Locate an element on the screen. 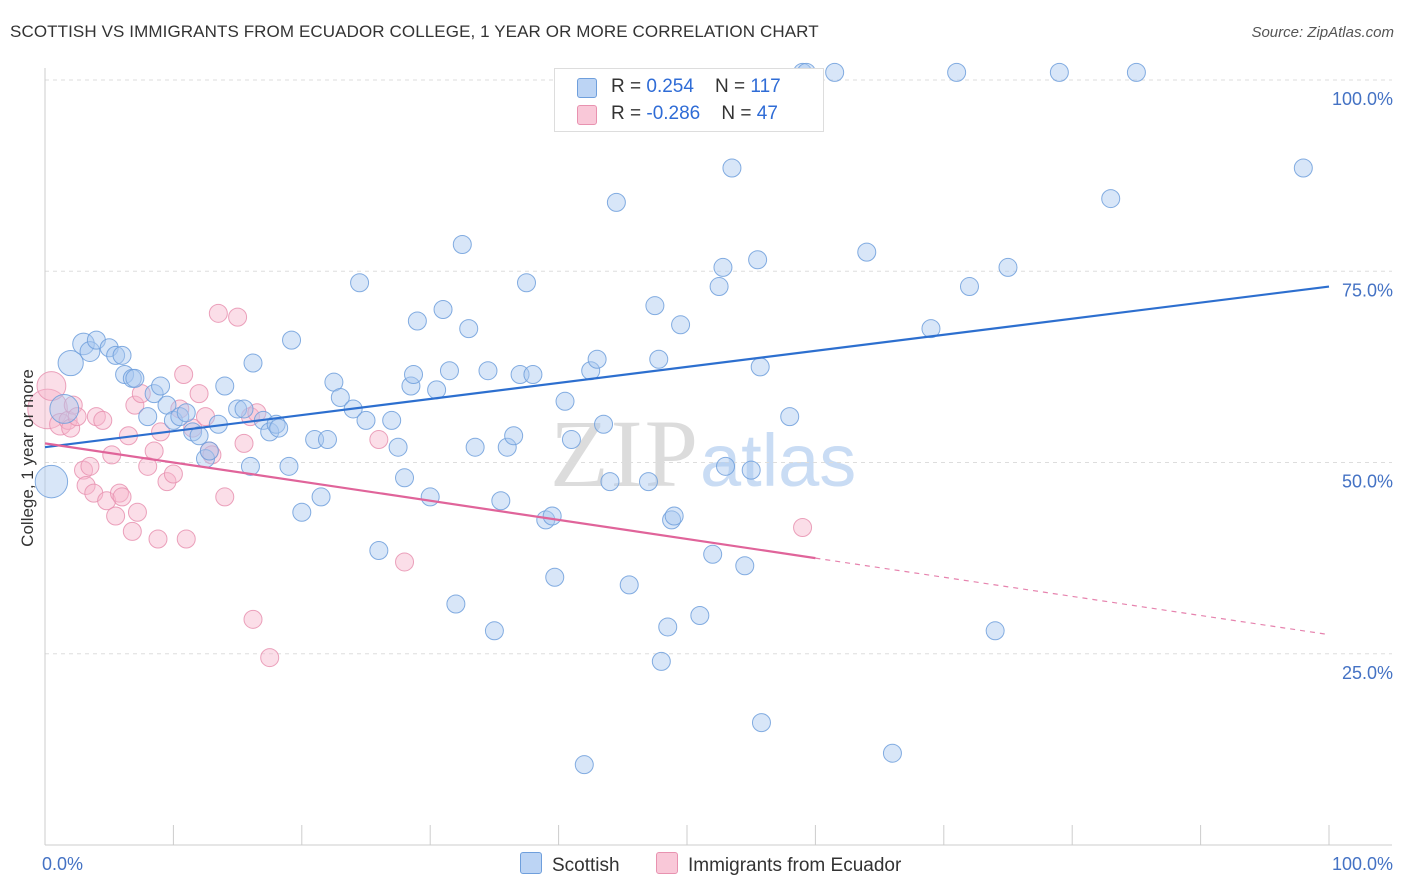  watermark-zip: ZIP is located at coordinates (625, 453).